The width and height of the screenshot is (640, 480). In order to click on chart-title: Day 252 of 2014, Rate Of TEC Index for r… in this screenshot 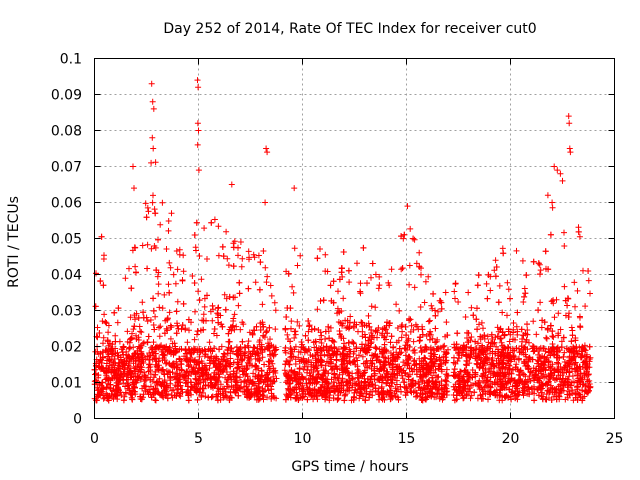, I will do `click(349, 29)`.